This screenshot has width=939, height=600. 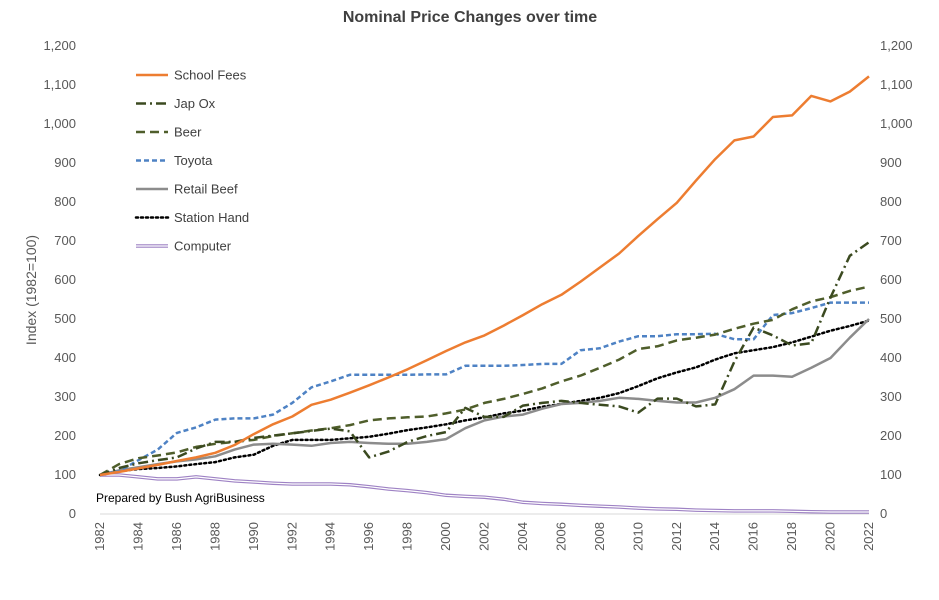 I want to click on y-axis-title: Index (1982=100), so click(x=31, y=290).